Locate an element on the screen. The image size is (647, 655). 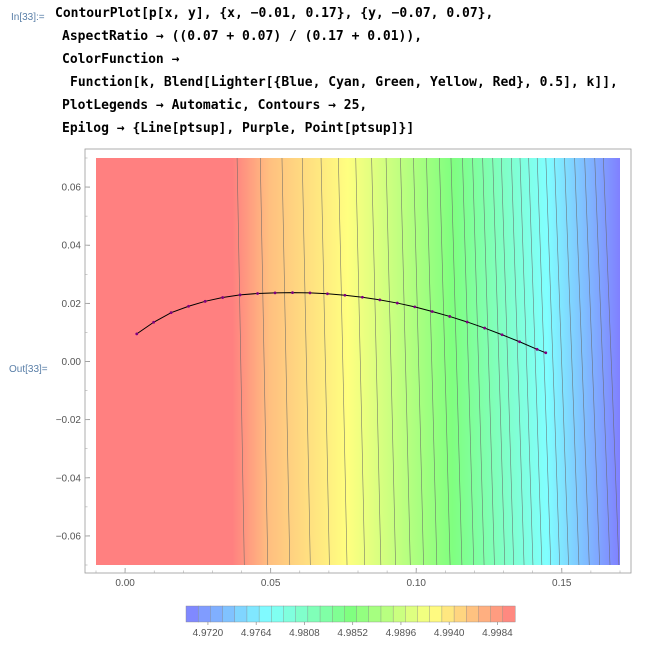
x-axis-ticks: 0.00 0.05 0.10 0.15 is located at coordinates (358, 578).